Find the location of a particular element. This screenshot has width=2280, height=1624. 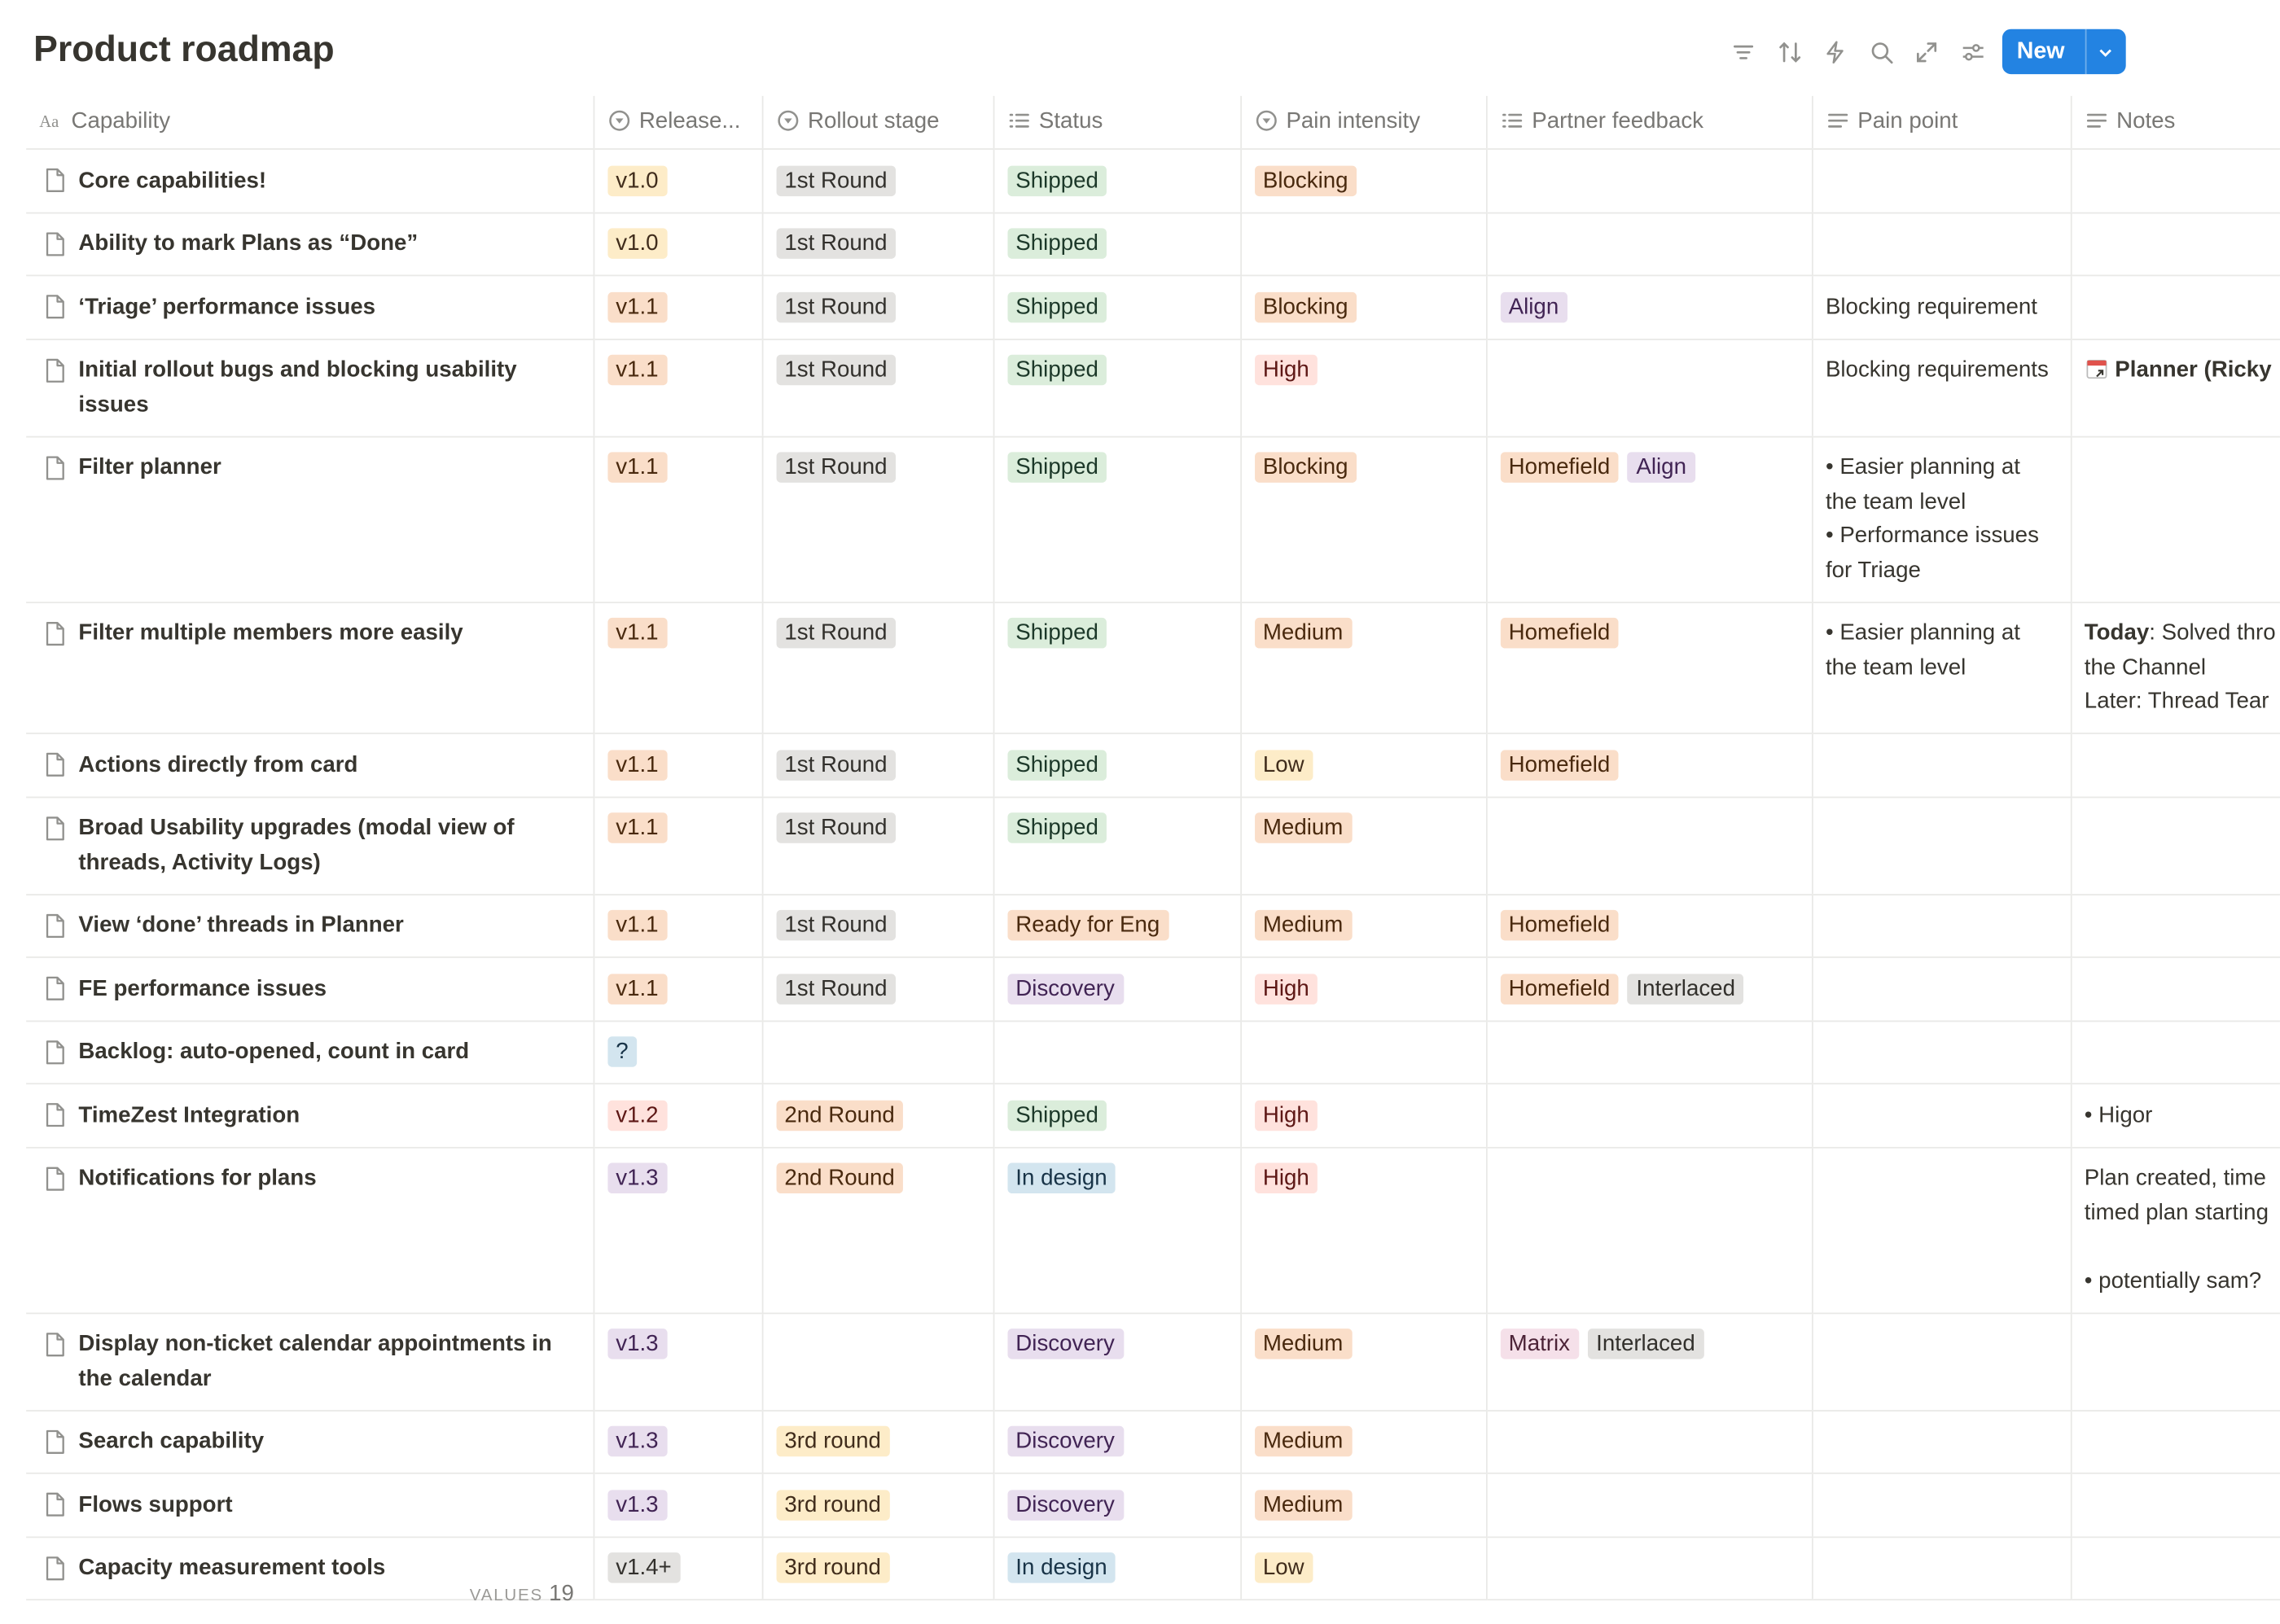

toolbar: New is located at coordinates (1928, 51).